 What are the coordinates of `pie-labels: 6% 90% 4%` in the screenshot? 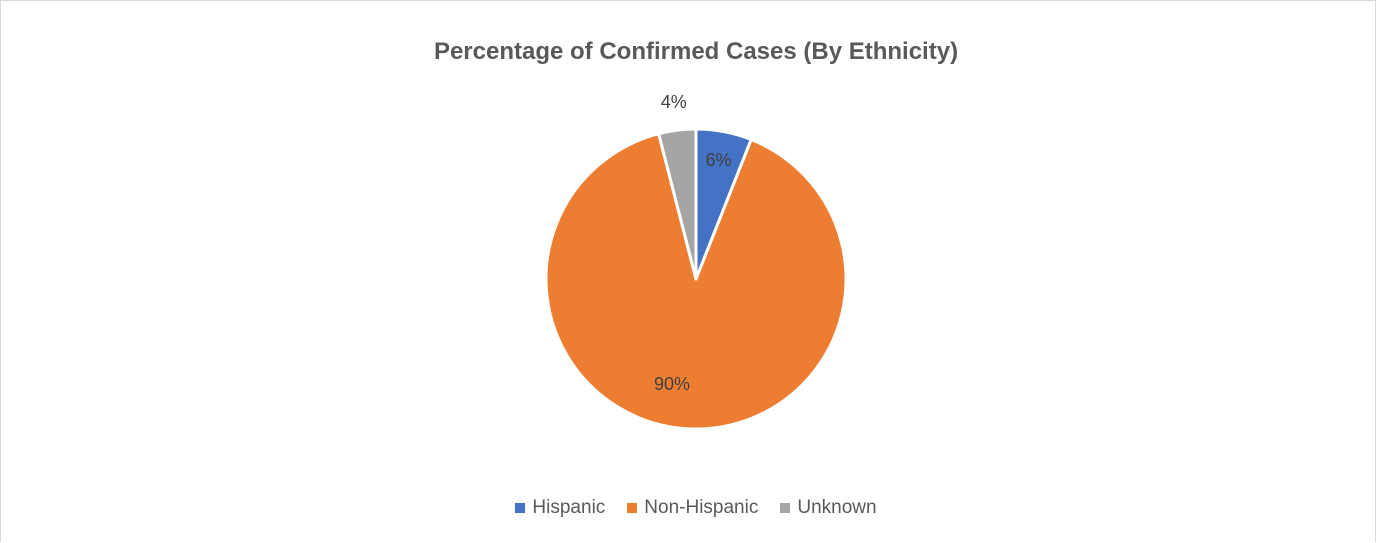 It's located at (693, 243).